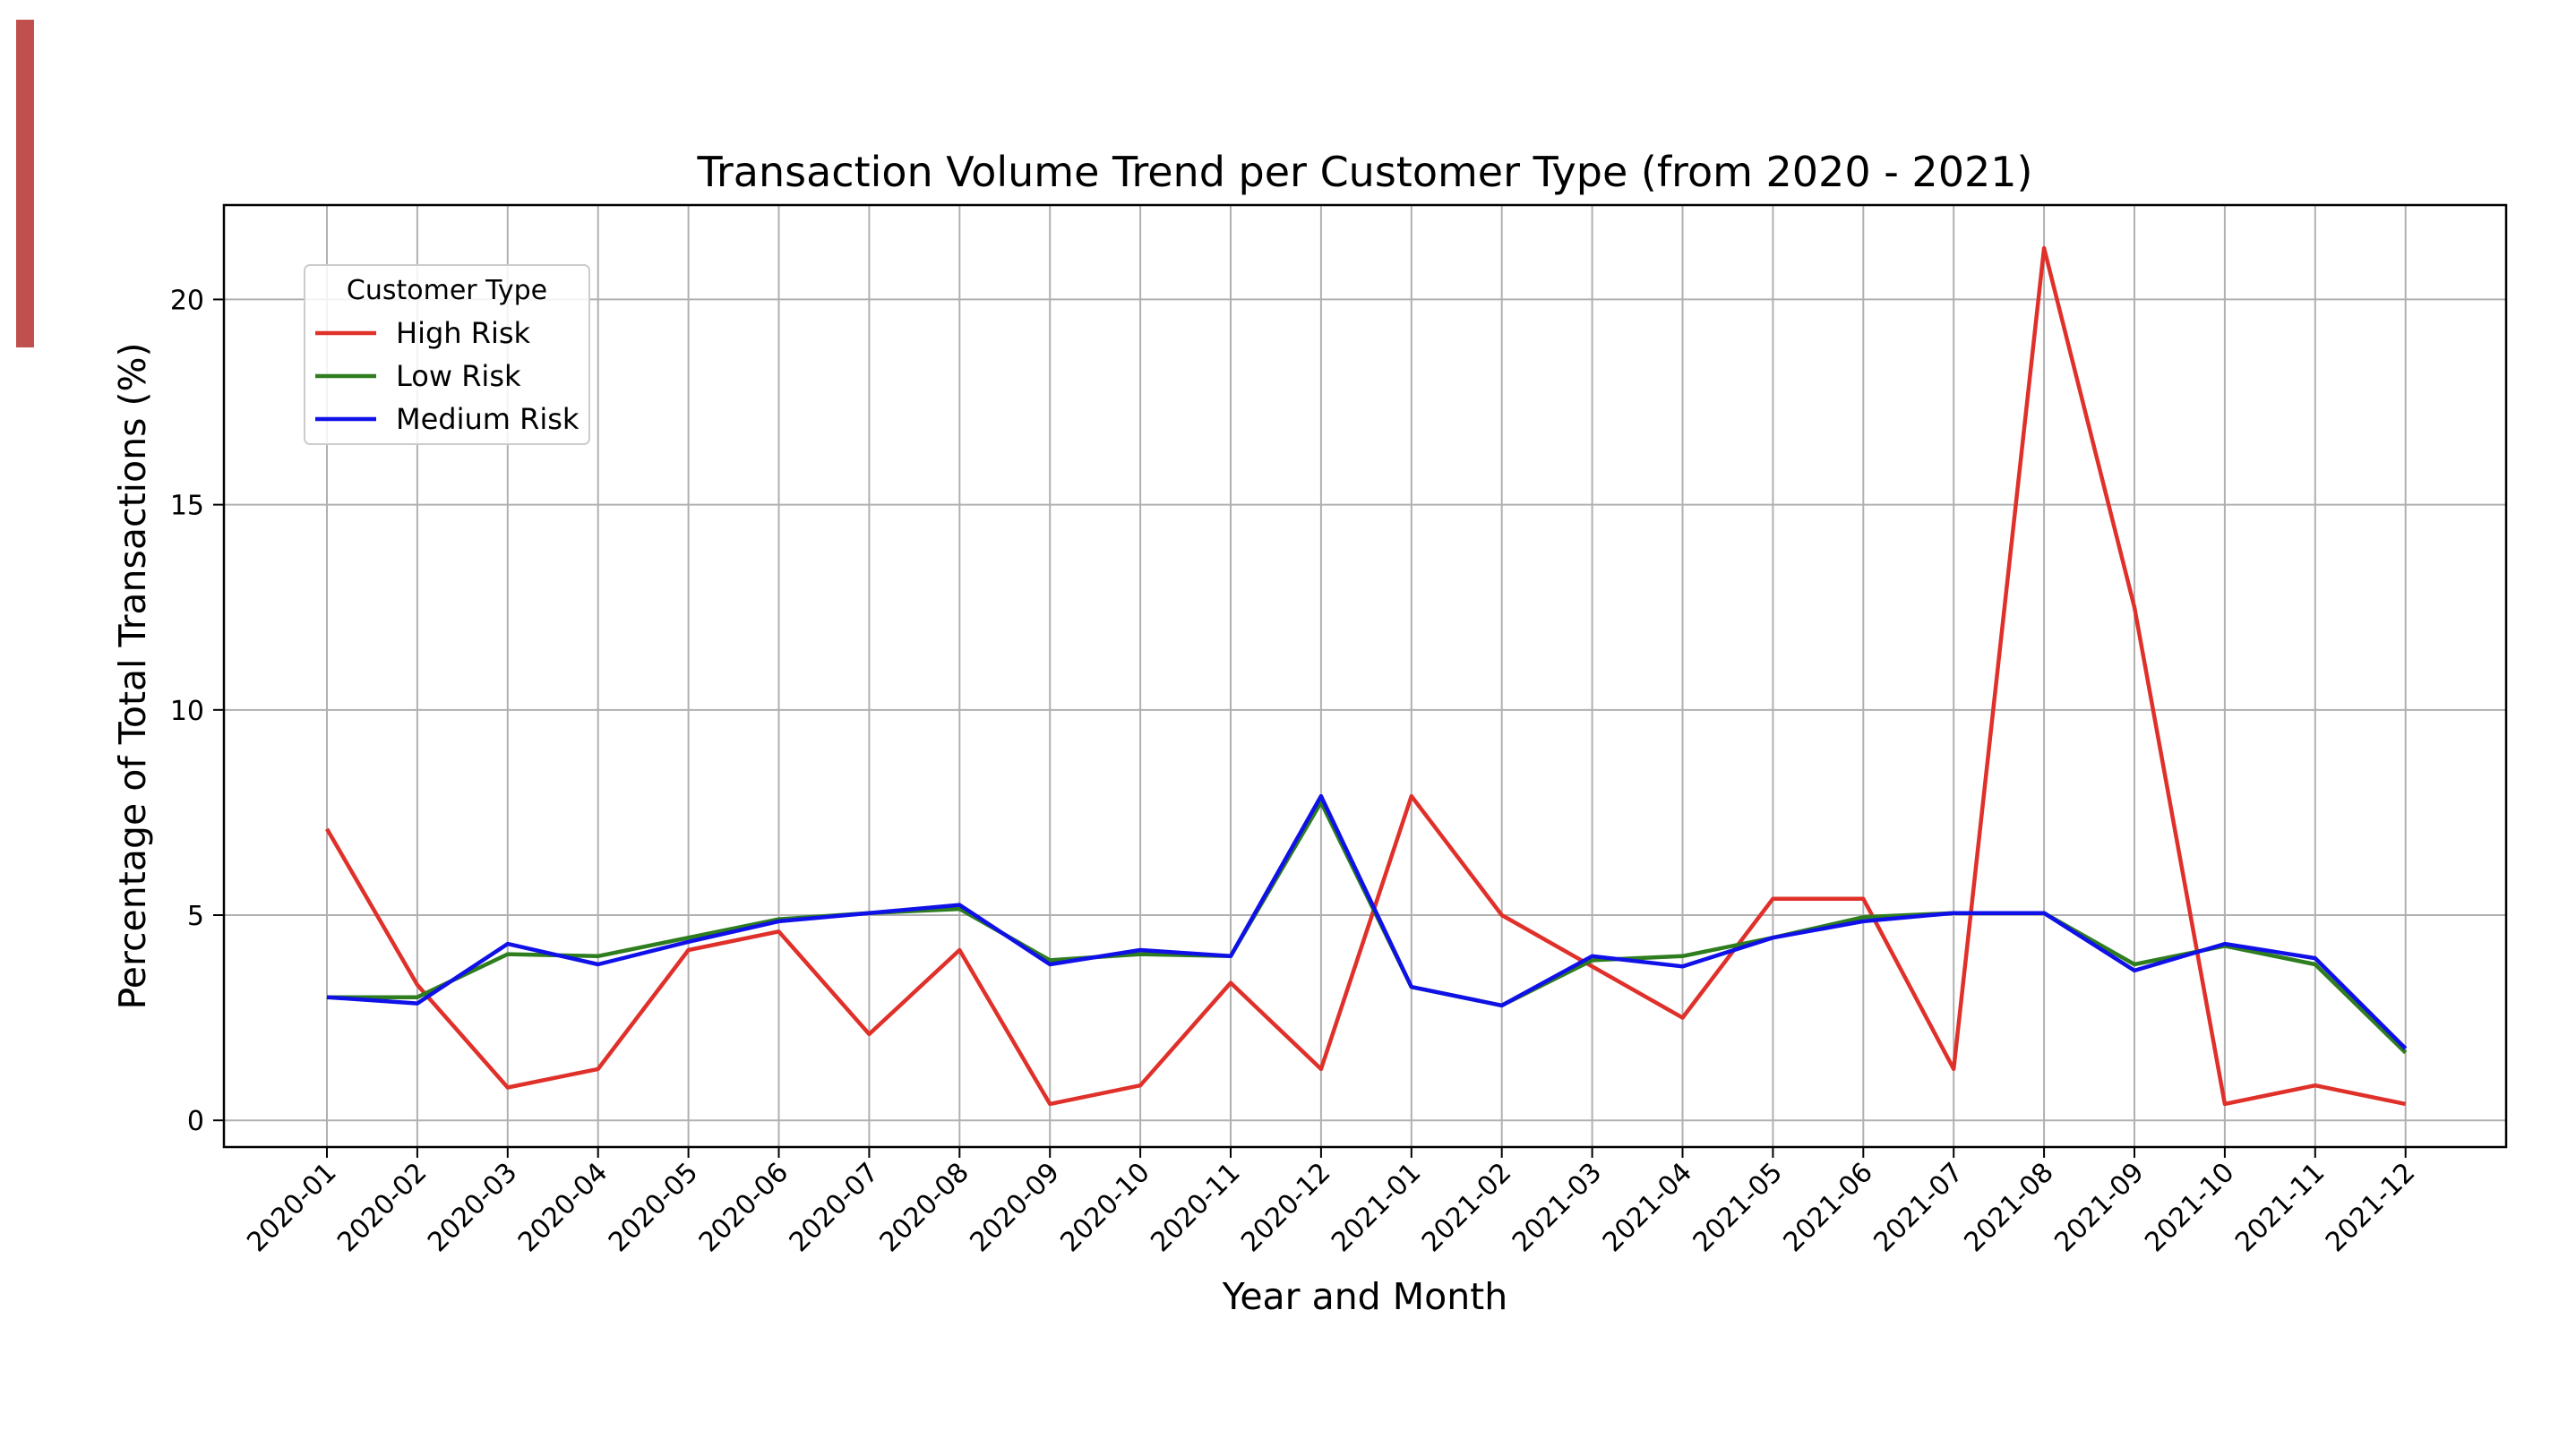 This screenshot has width=2576, height=1447. What do you see at coordinates (1365, 1296) in the screenshot?
I see `x-axis-label: Year and Month` at bounding box center [1365, 1296].